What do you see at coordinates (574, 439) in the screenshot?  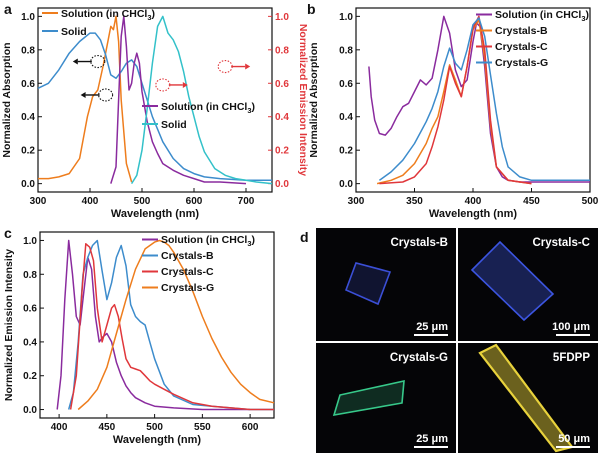 I see `scale-bar-label: 50 μm` at bounding box center [574, 439].